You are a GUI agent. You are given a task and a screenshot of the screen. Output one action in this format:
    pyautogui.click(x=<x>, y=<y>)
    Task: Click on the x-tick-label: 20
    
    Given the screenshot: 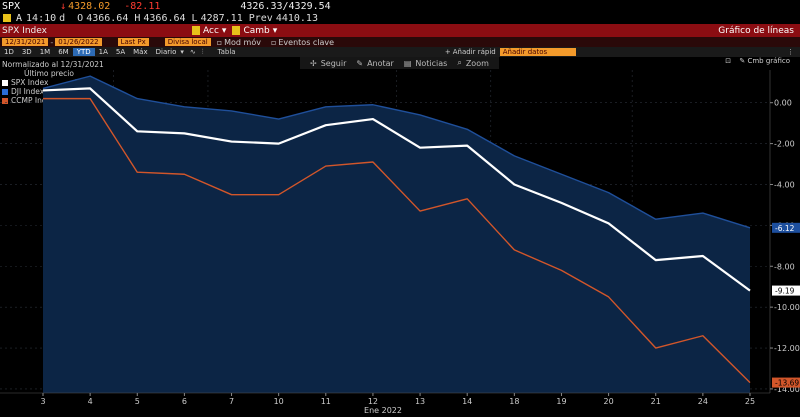 What is the action you would take?
    pyautogui.click(x=609, y=401)
    